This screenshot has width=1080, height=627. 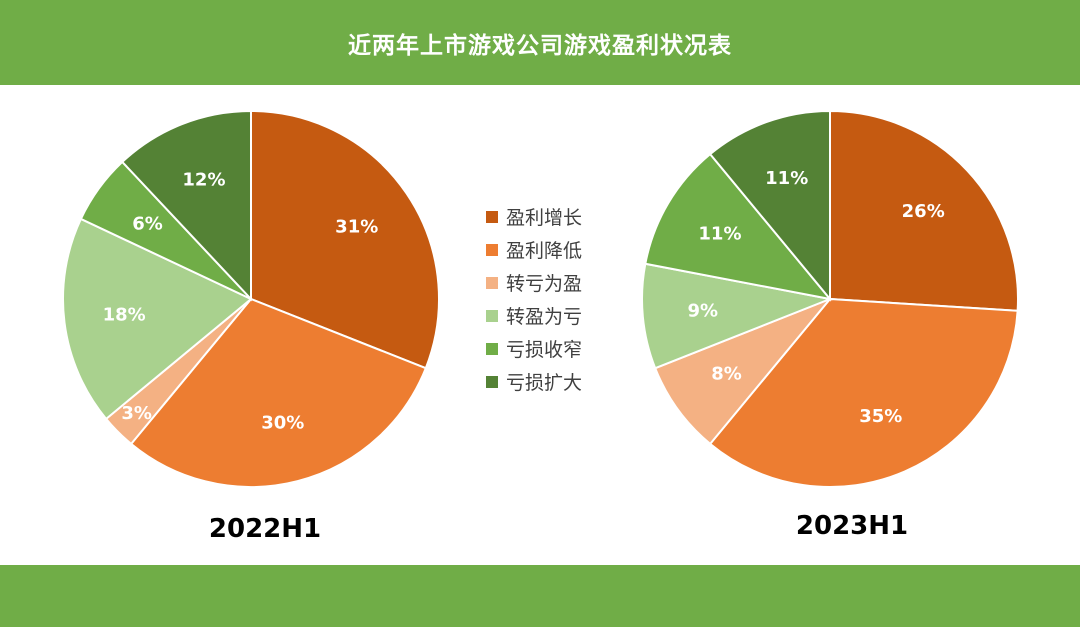 I want to click on slice-data-label: 9%, so click(x=702, y=311).